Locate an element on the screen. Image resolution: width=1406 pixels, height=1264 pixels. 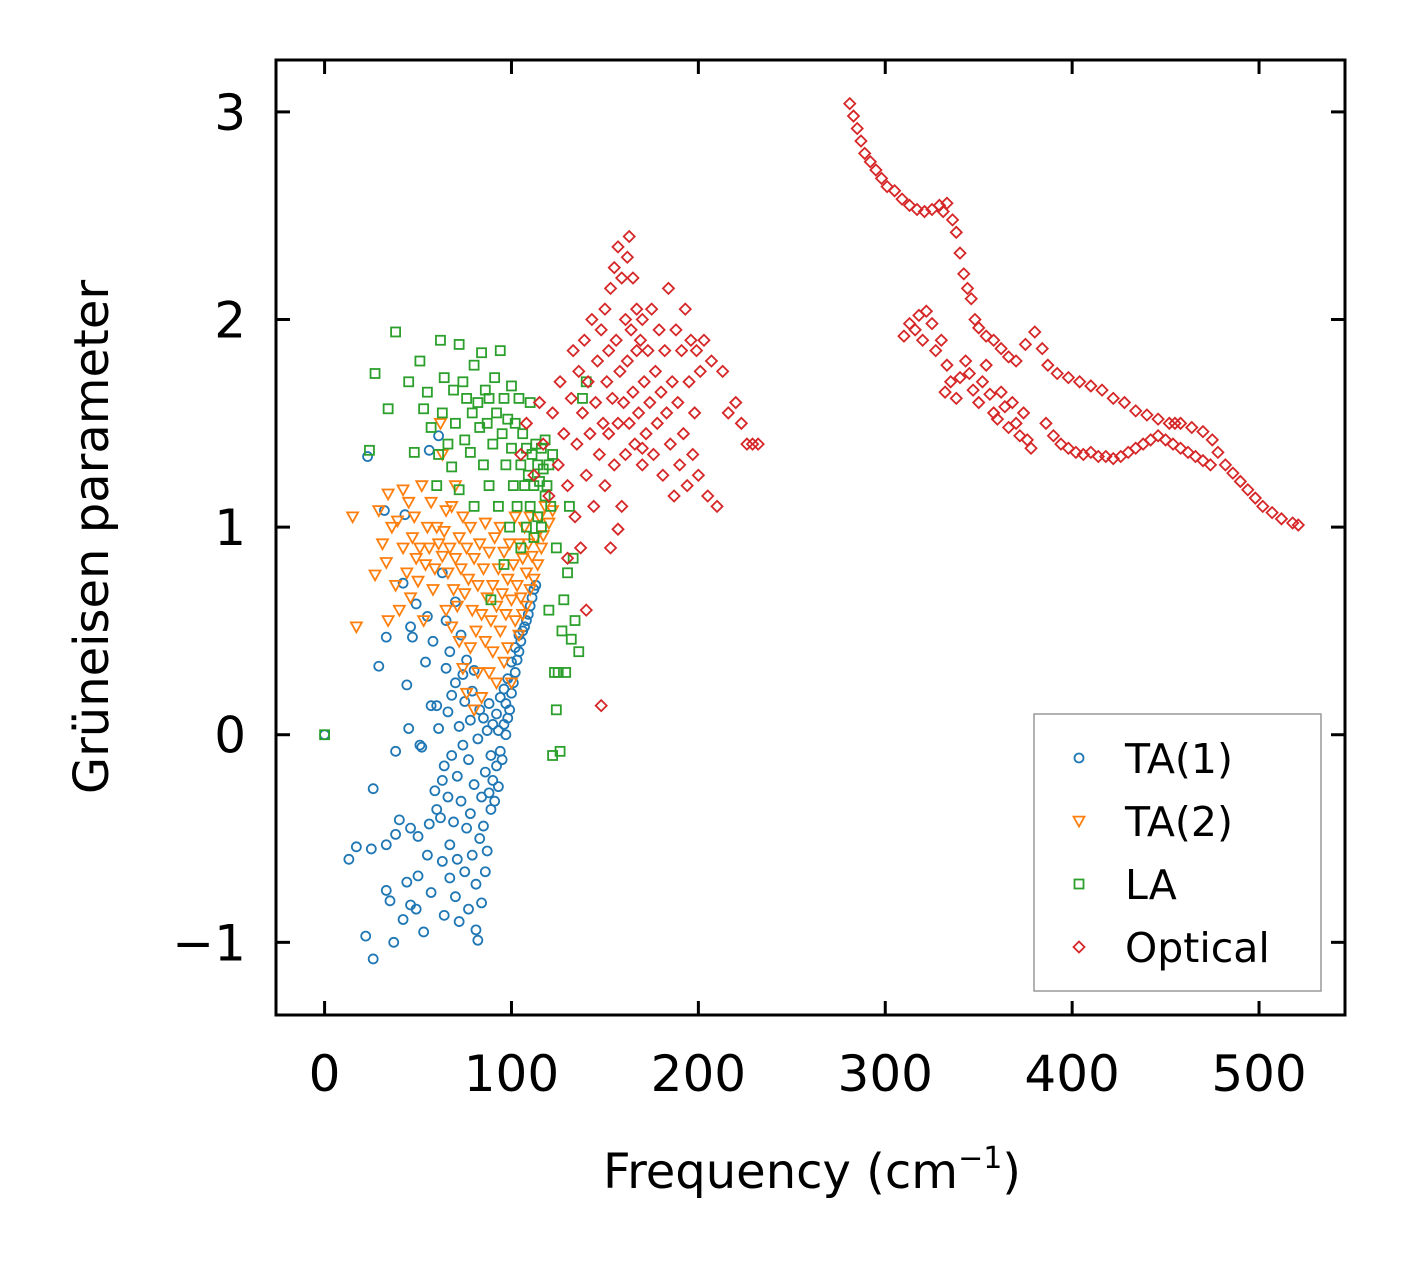
y-tick-label: 1 is located at coordinates (230, 528).